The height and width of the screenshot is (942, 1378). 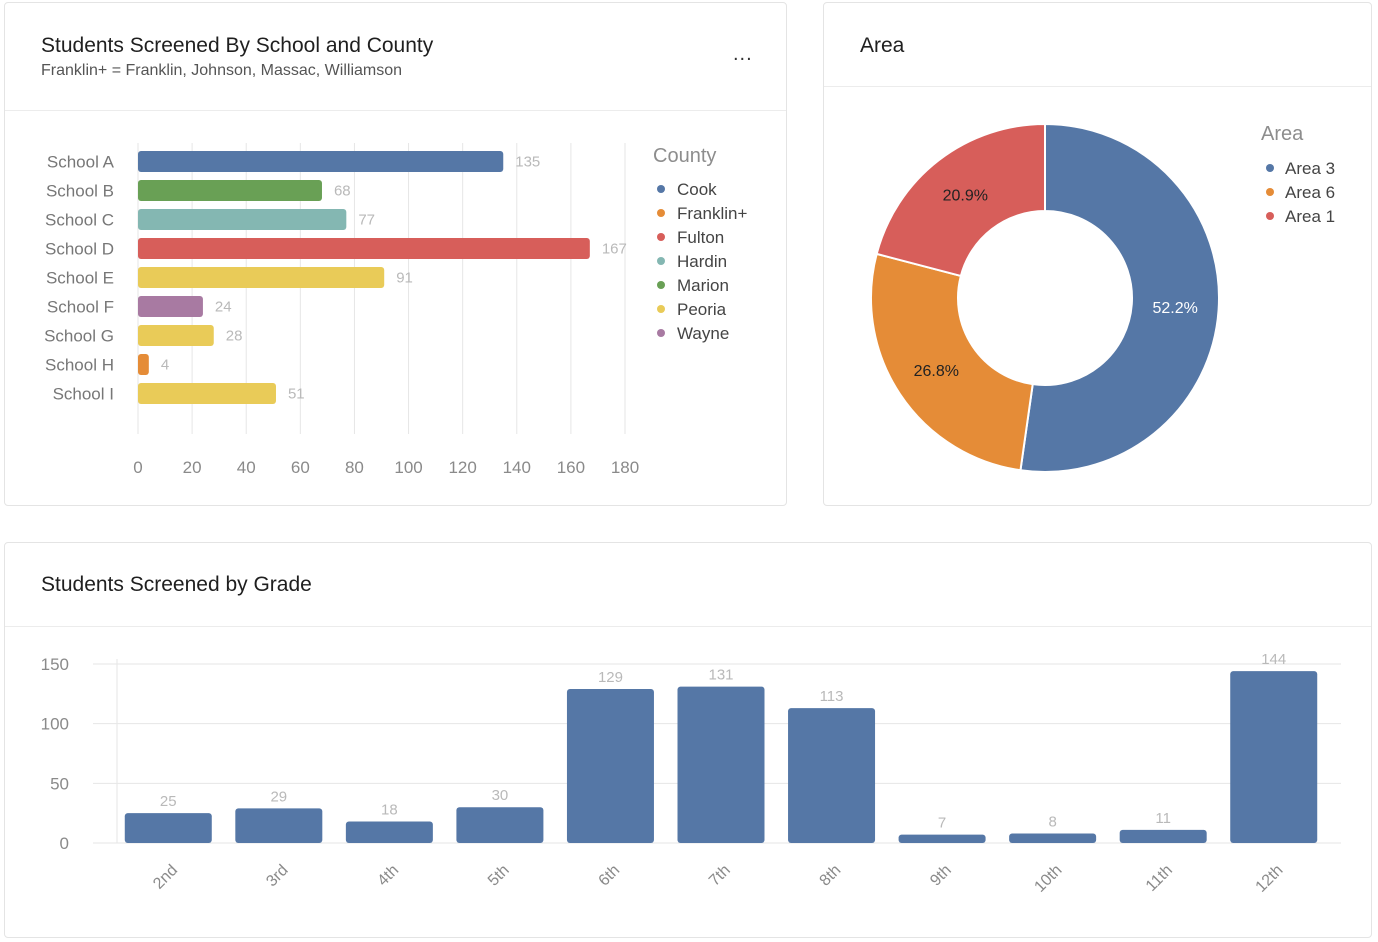 What do you see at coordinates (499, 876) in the screenshot?
I see `x-category-label: 5th` at bounding box center [499, 876].